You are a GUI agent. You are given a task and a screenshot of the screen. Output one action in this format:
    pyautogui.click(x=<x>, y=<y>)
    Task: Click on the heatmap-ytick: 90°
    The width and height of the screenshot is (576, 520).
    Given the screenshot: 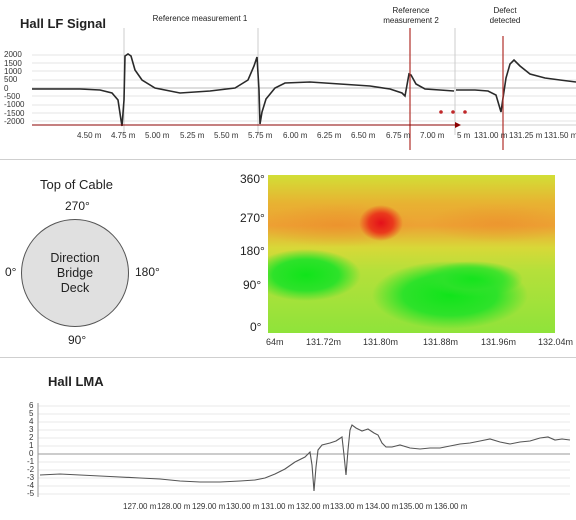 What is the action you would take?
    pyautogui.click(x=252, y=285)
    